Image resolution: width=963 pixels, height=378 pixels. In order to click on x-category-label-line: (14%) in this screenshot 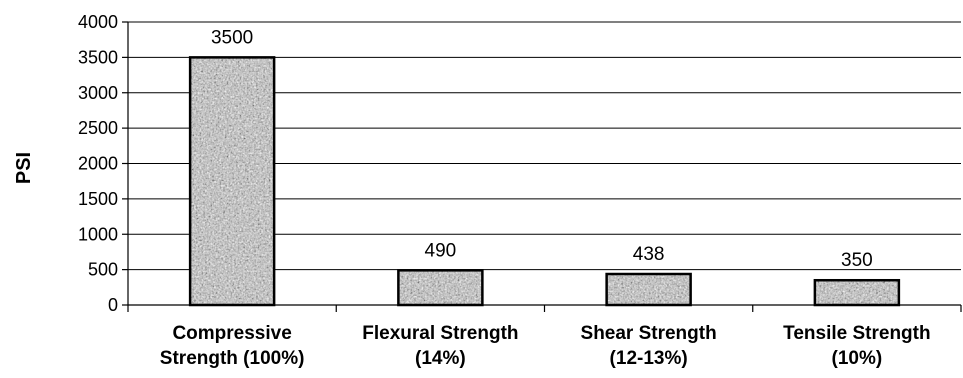, I will do `click(440, 358)`.